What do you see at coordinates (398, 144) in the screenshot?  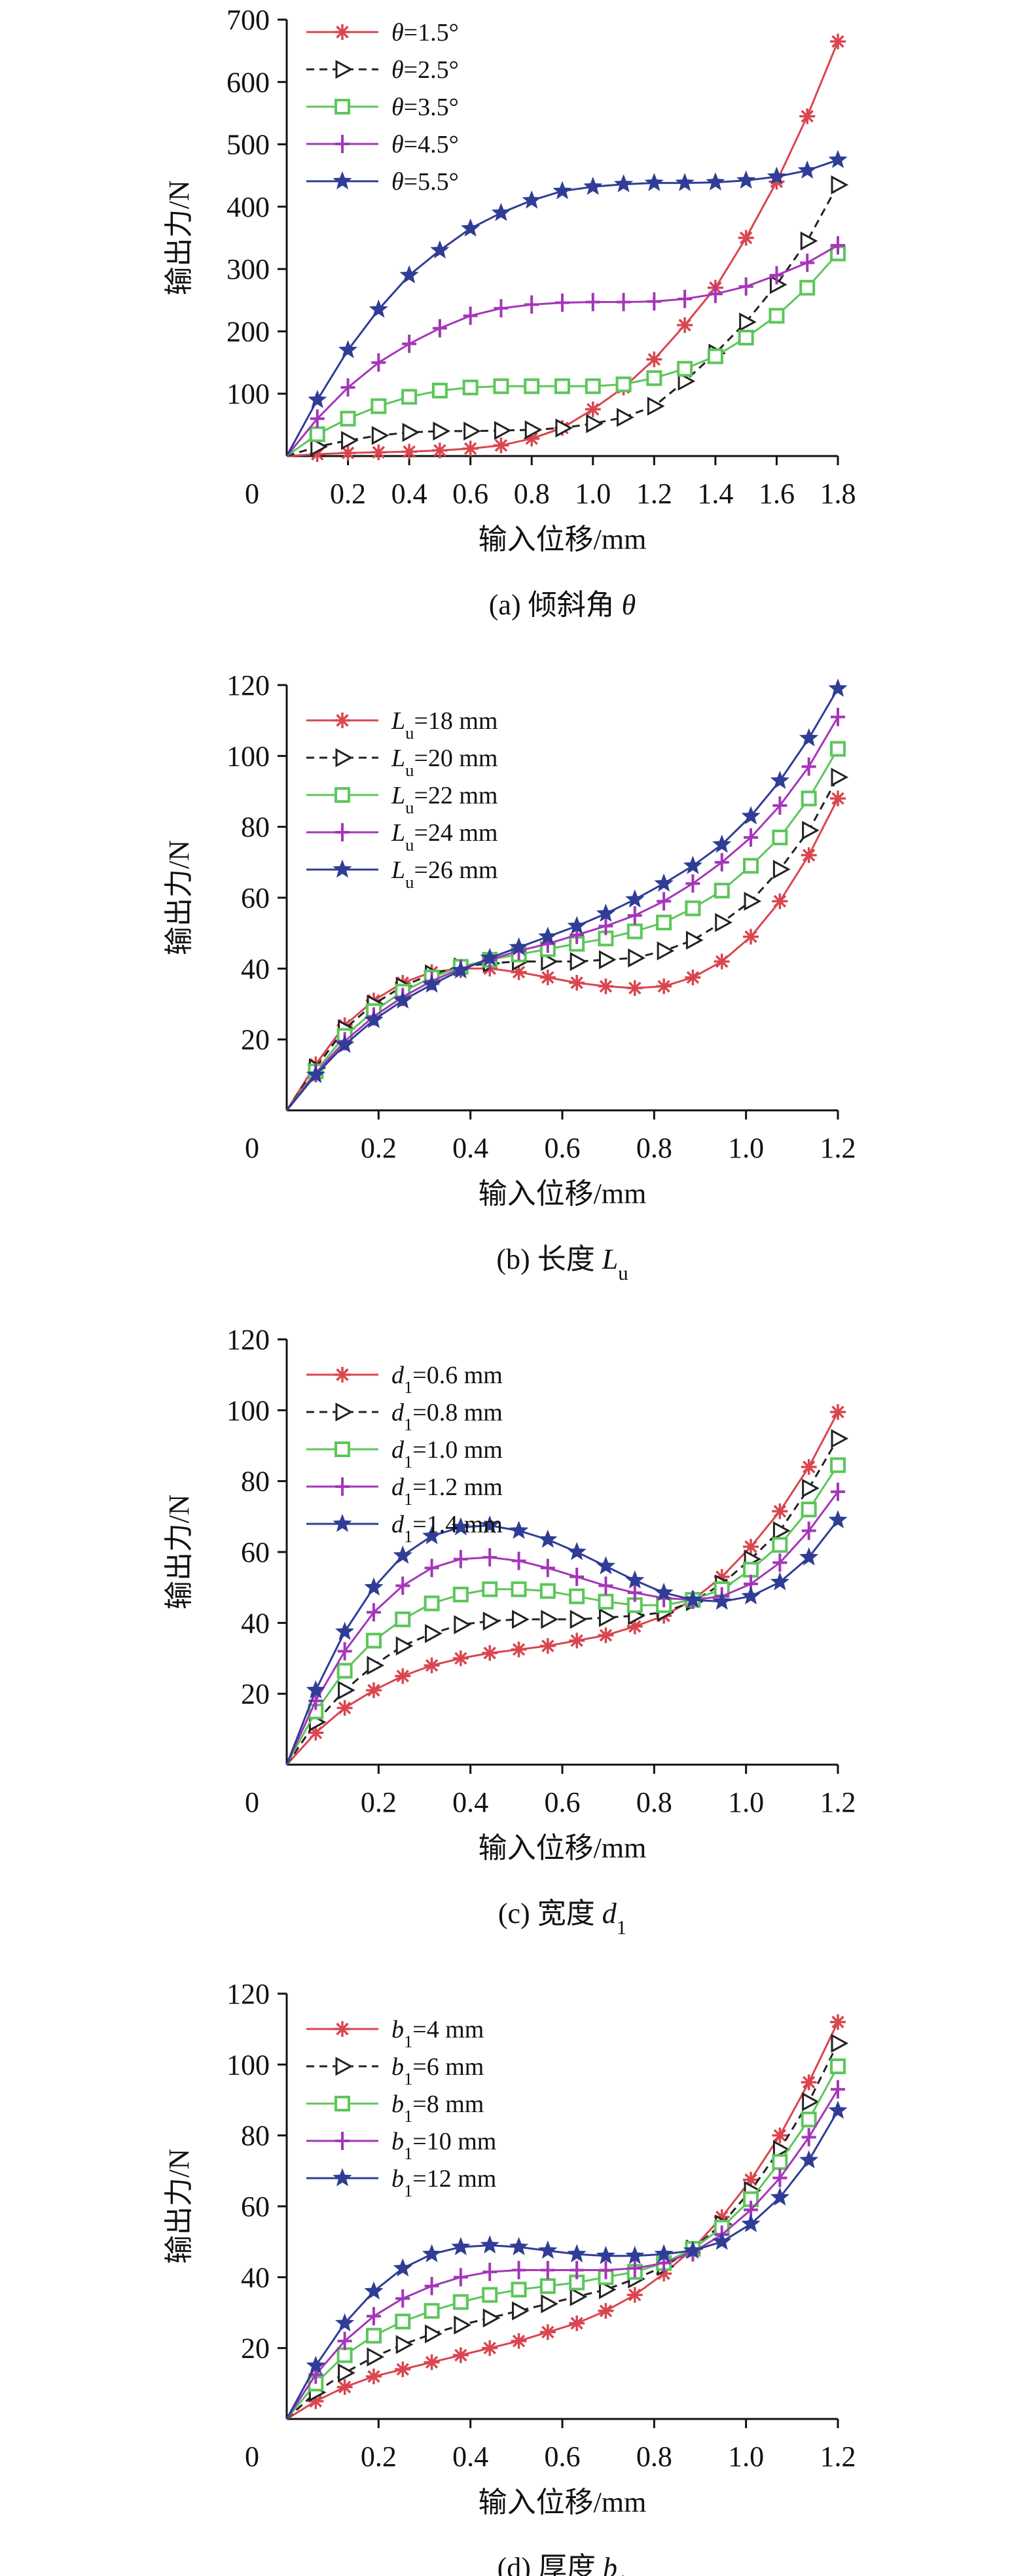 I see `legend-label-4-symbol: θ` at bounding box center [398, 144].